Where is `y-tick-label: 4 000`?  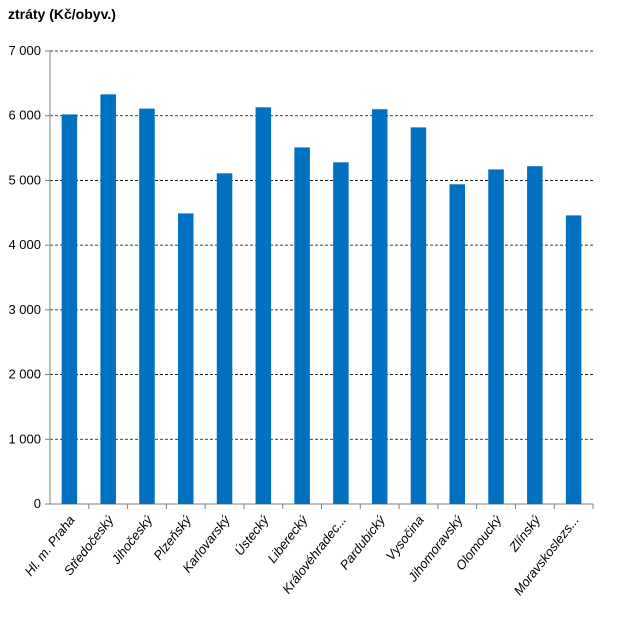 y-tick-label: 4 000 is located at coordinates (24, 244).